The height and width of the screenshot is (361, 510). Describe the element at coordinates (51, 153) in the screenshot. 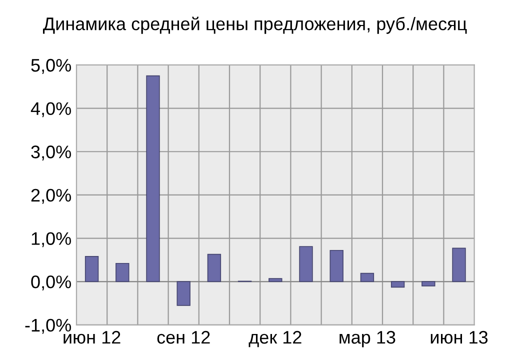

I see `y-tick-label: 3,0%` at that location.